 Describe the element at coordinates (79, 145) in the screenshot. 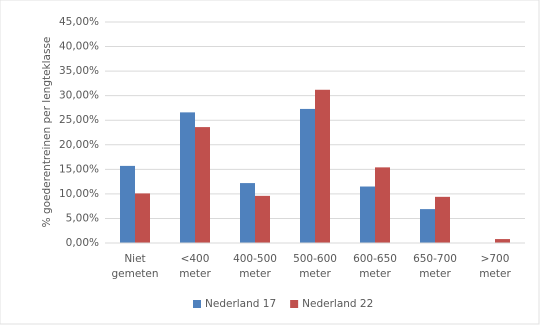

I see `y-tick-label: 20,00%` at that location.